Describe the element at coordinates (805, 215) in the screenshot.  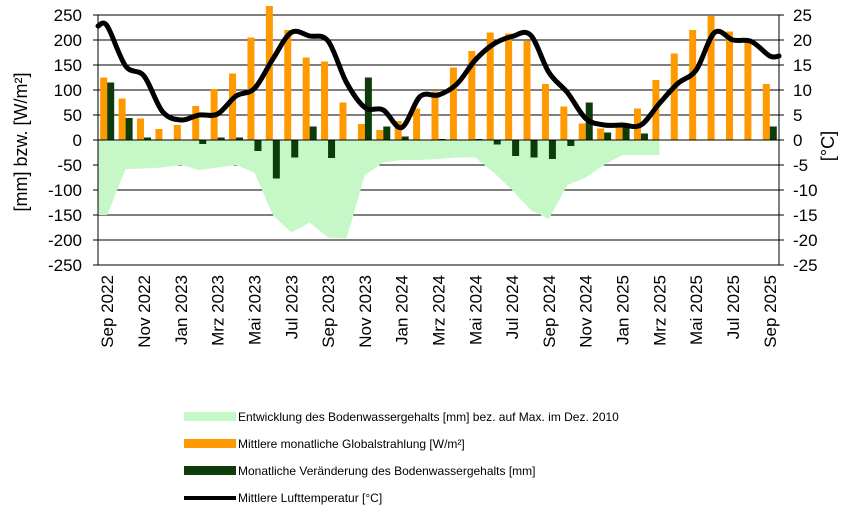
I see `right-tick-label: -15` at that location.